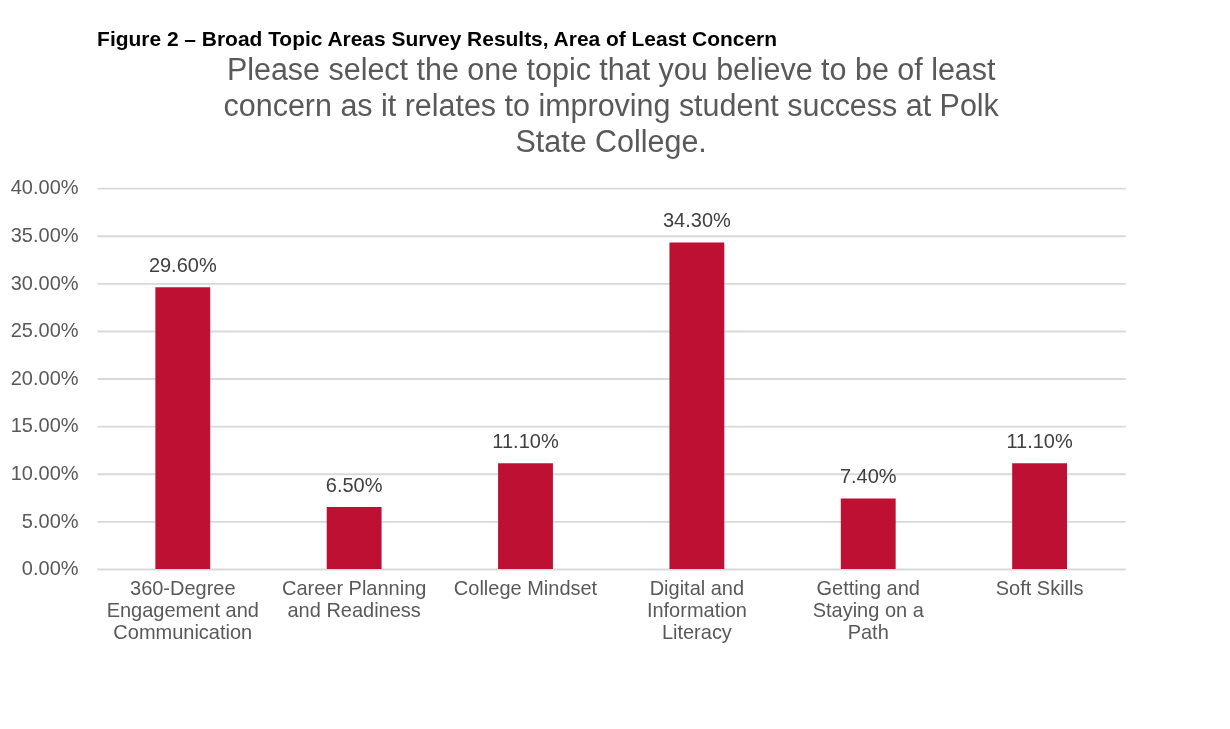  What do you see at coordinates (868, 476) in the screenshot?
I see `data-label: 7.40%` at bounding box center [868, 476].